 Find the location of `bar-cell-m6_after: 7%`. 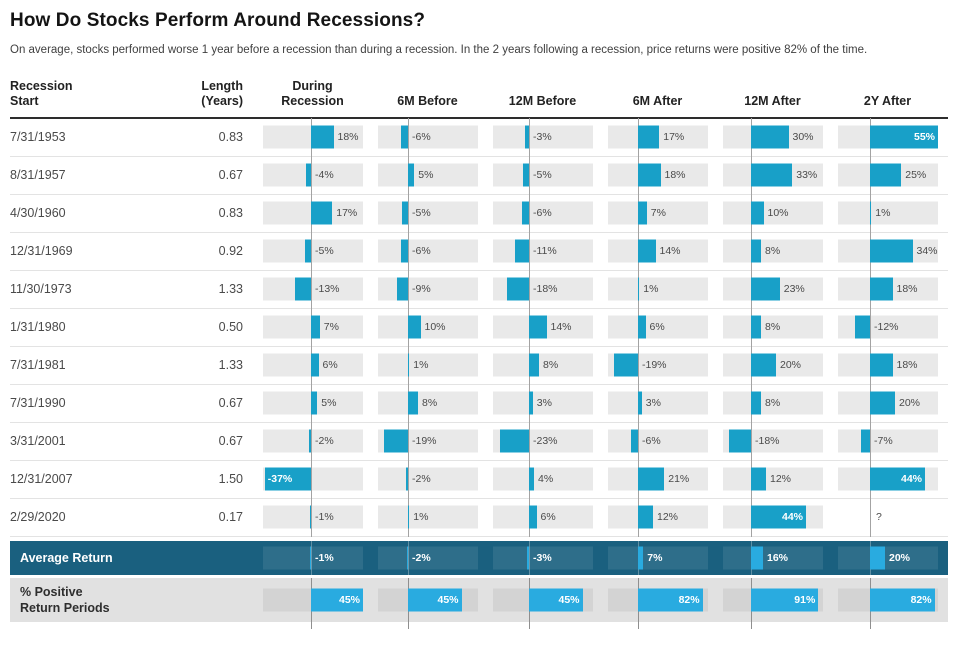

bar-cell-m6_after: 7% is located at coordinates (657, 213).